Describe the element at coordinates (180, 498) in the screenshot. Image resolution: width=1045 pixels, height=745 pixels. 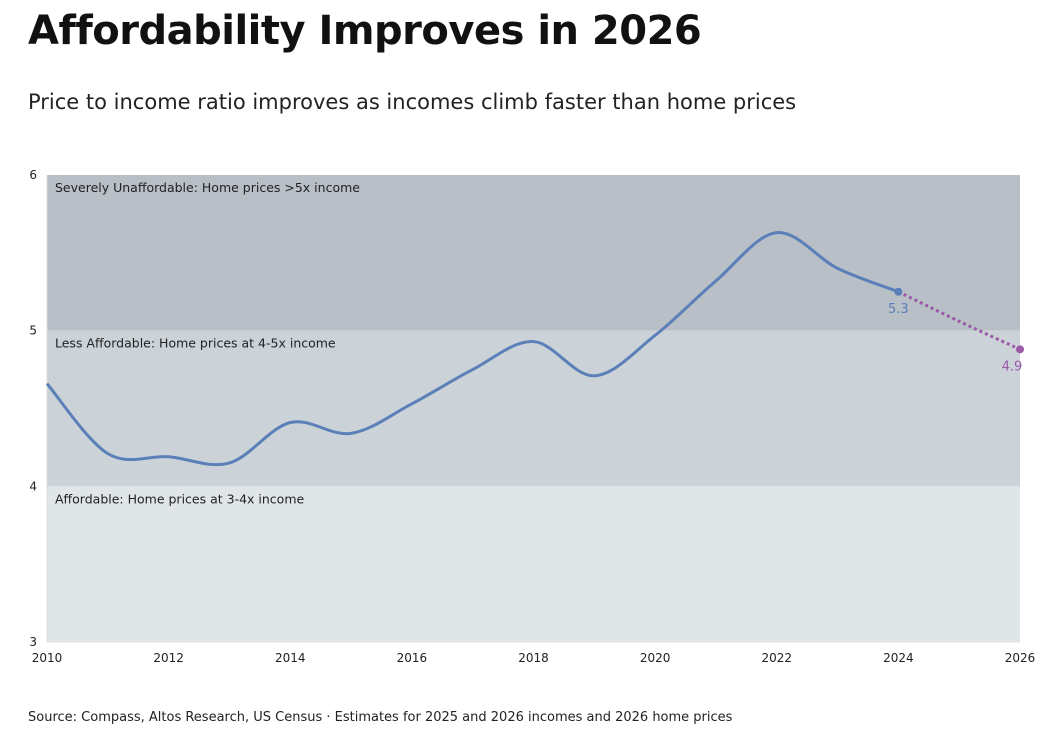
I see `band-label: Affordable: Home prices at 3-4x income` at that location.